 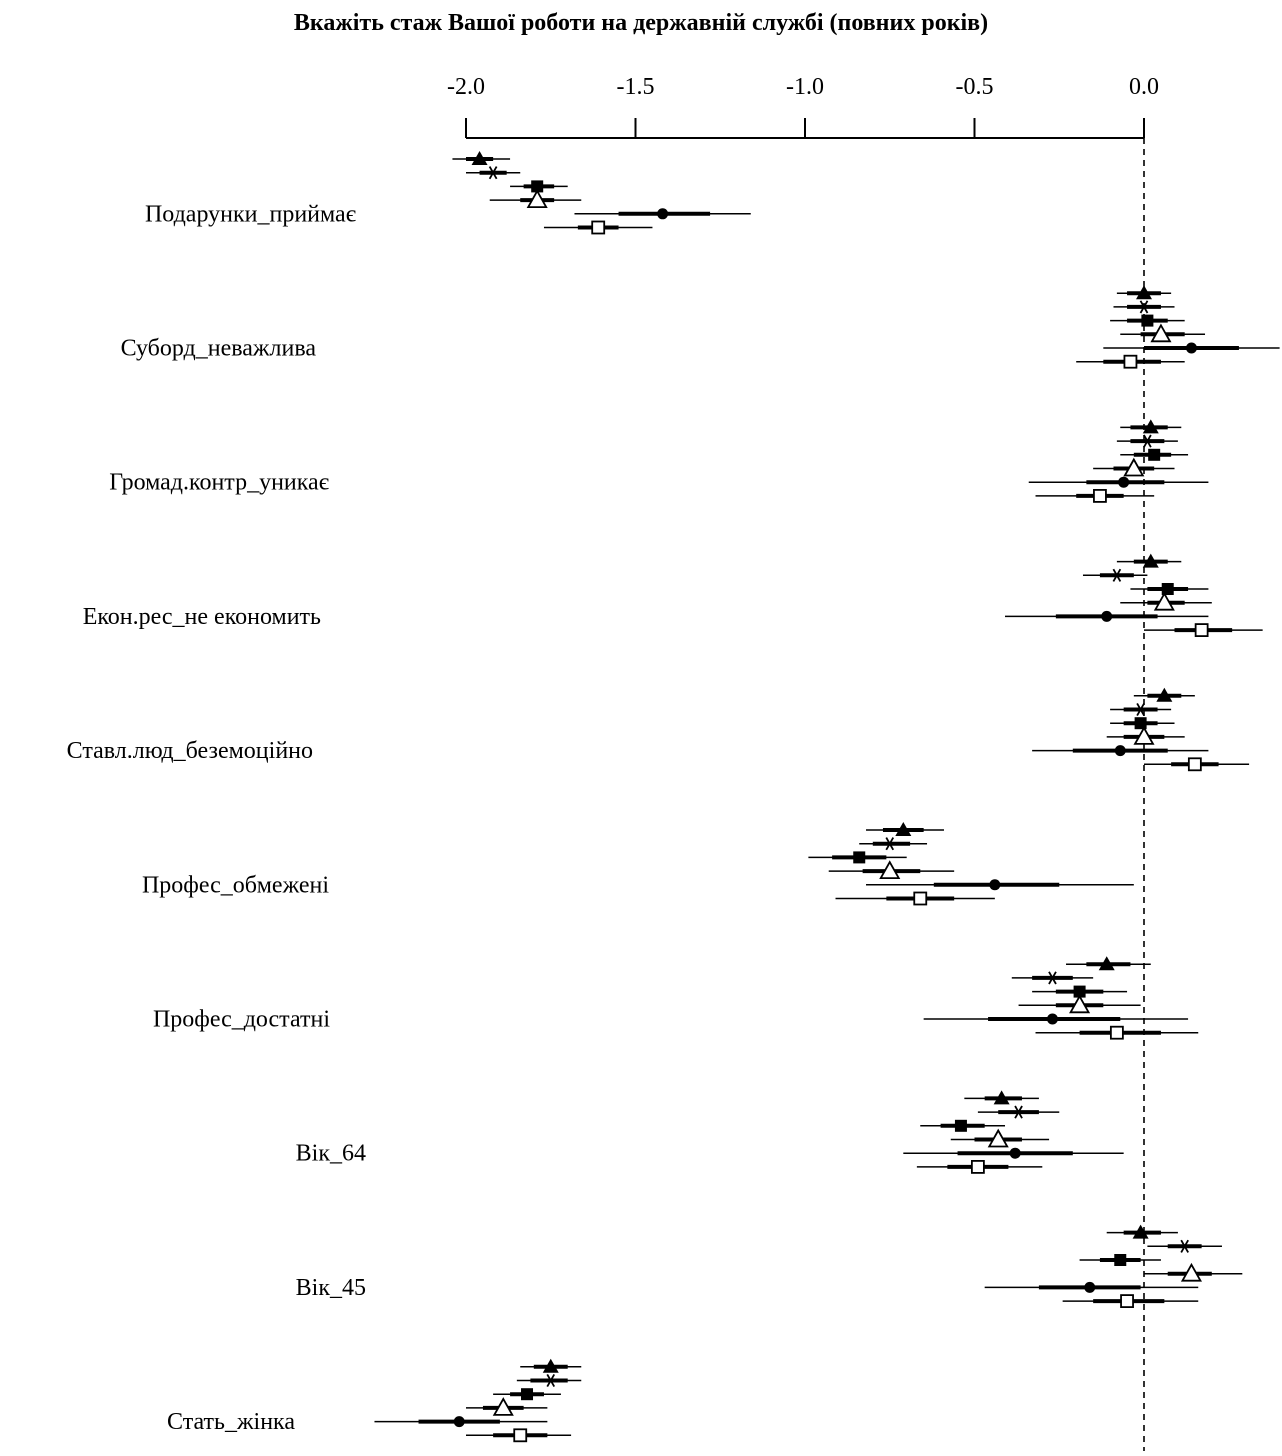 I want to click on row-label: Вік_64, so click(x=331, y=1154).